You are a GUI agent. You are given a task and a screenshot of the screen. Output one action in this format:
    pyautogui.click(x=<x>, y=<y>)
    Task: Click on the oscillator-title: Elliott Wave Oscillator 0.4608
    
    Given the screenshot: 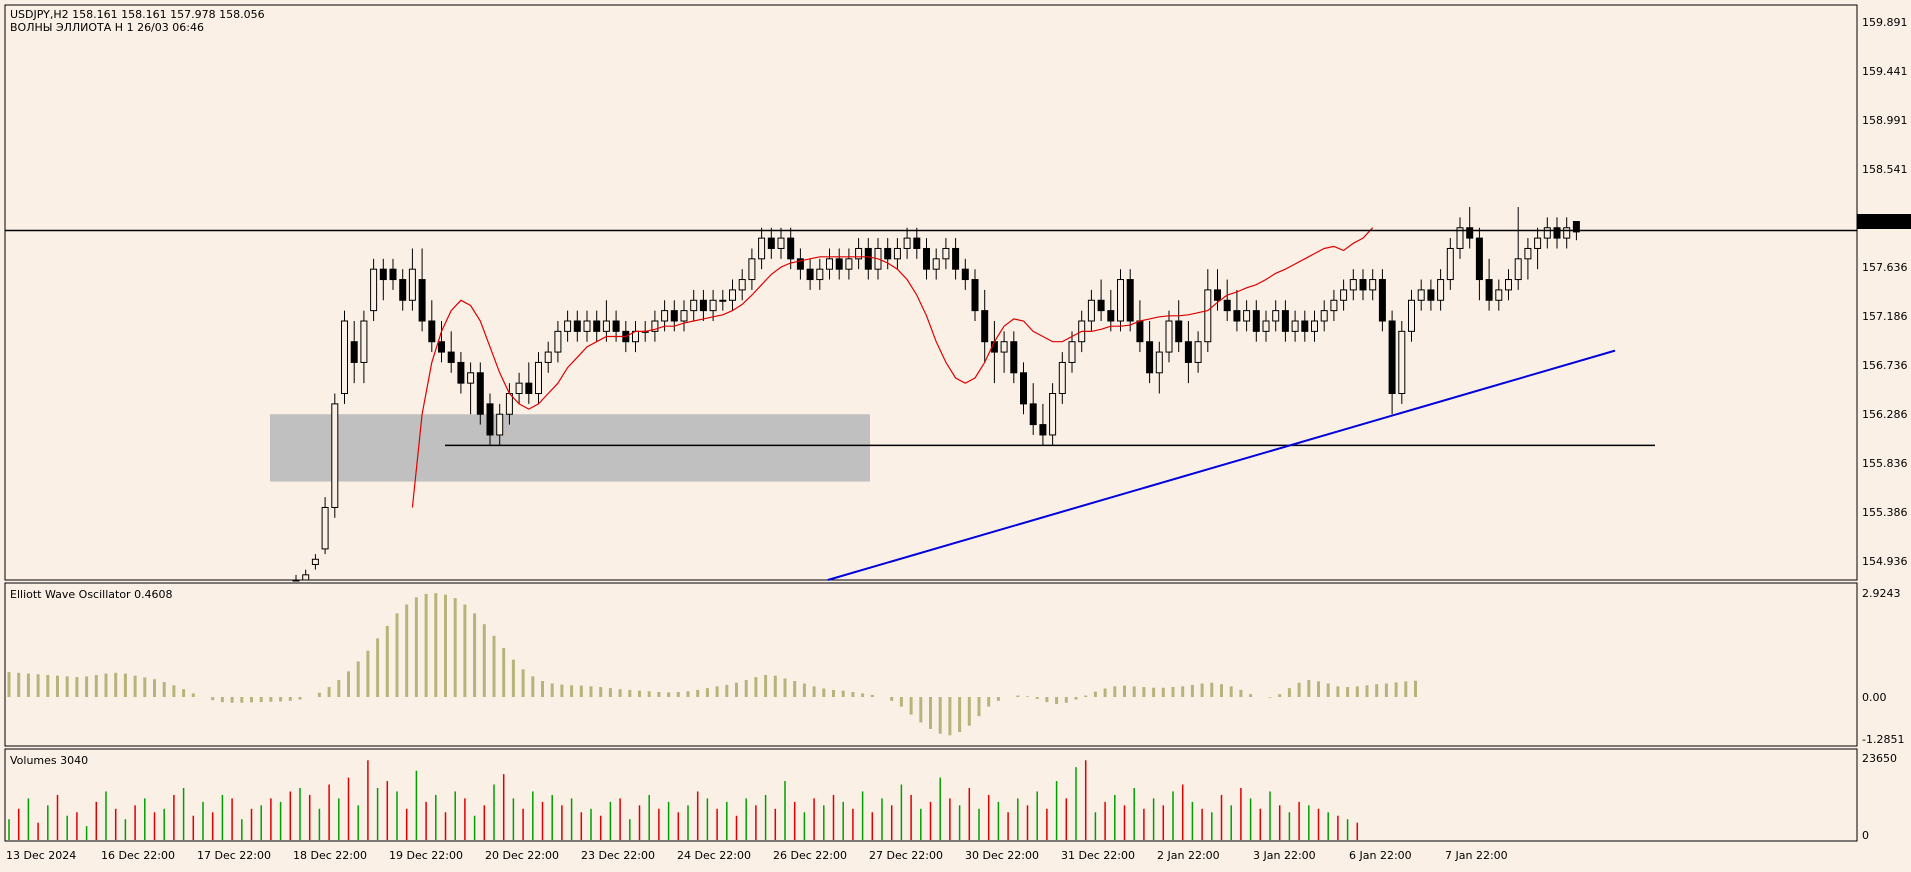 What is the action you would take?
    pyautogui.click(x=91, y=594)
    